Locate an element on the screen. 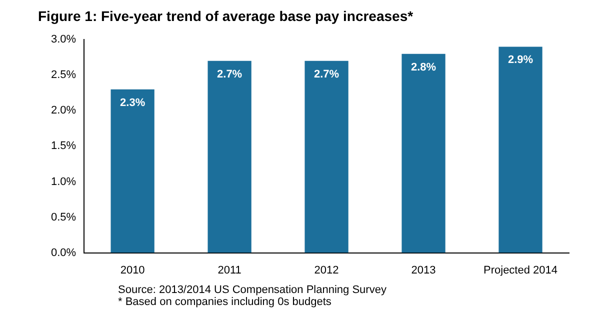  data-label: 2.8% is located at coordinates (423, 67).